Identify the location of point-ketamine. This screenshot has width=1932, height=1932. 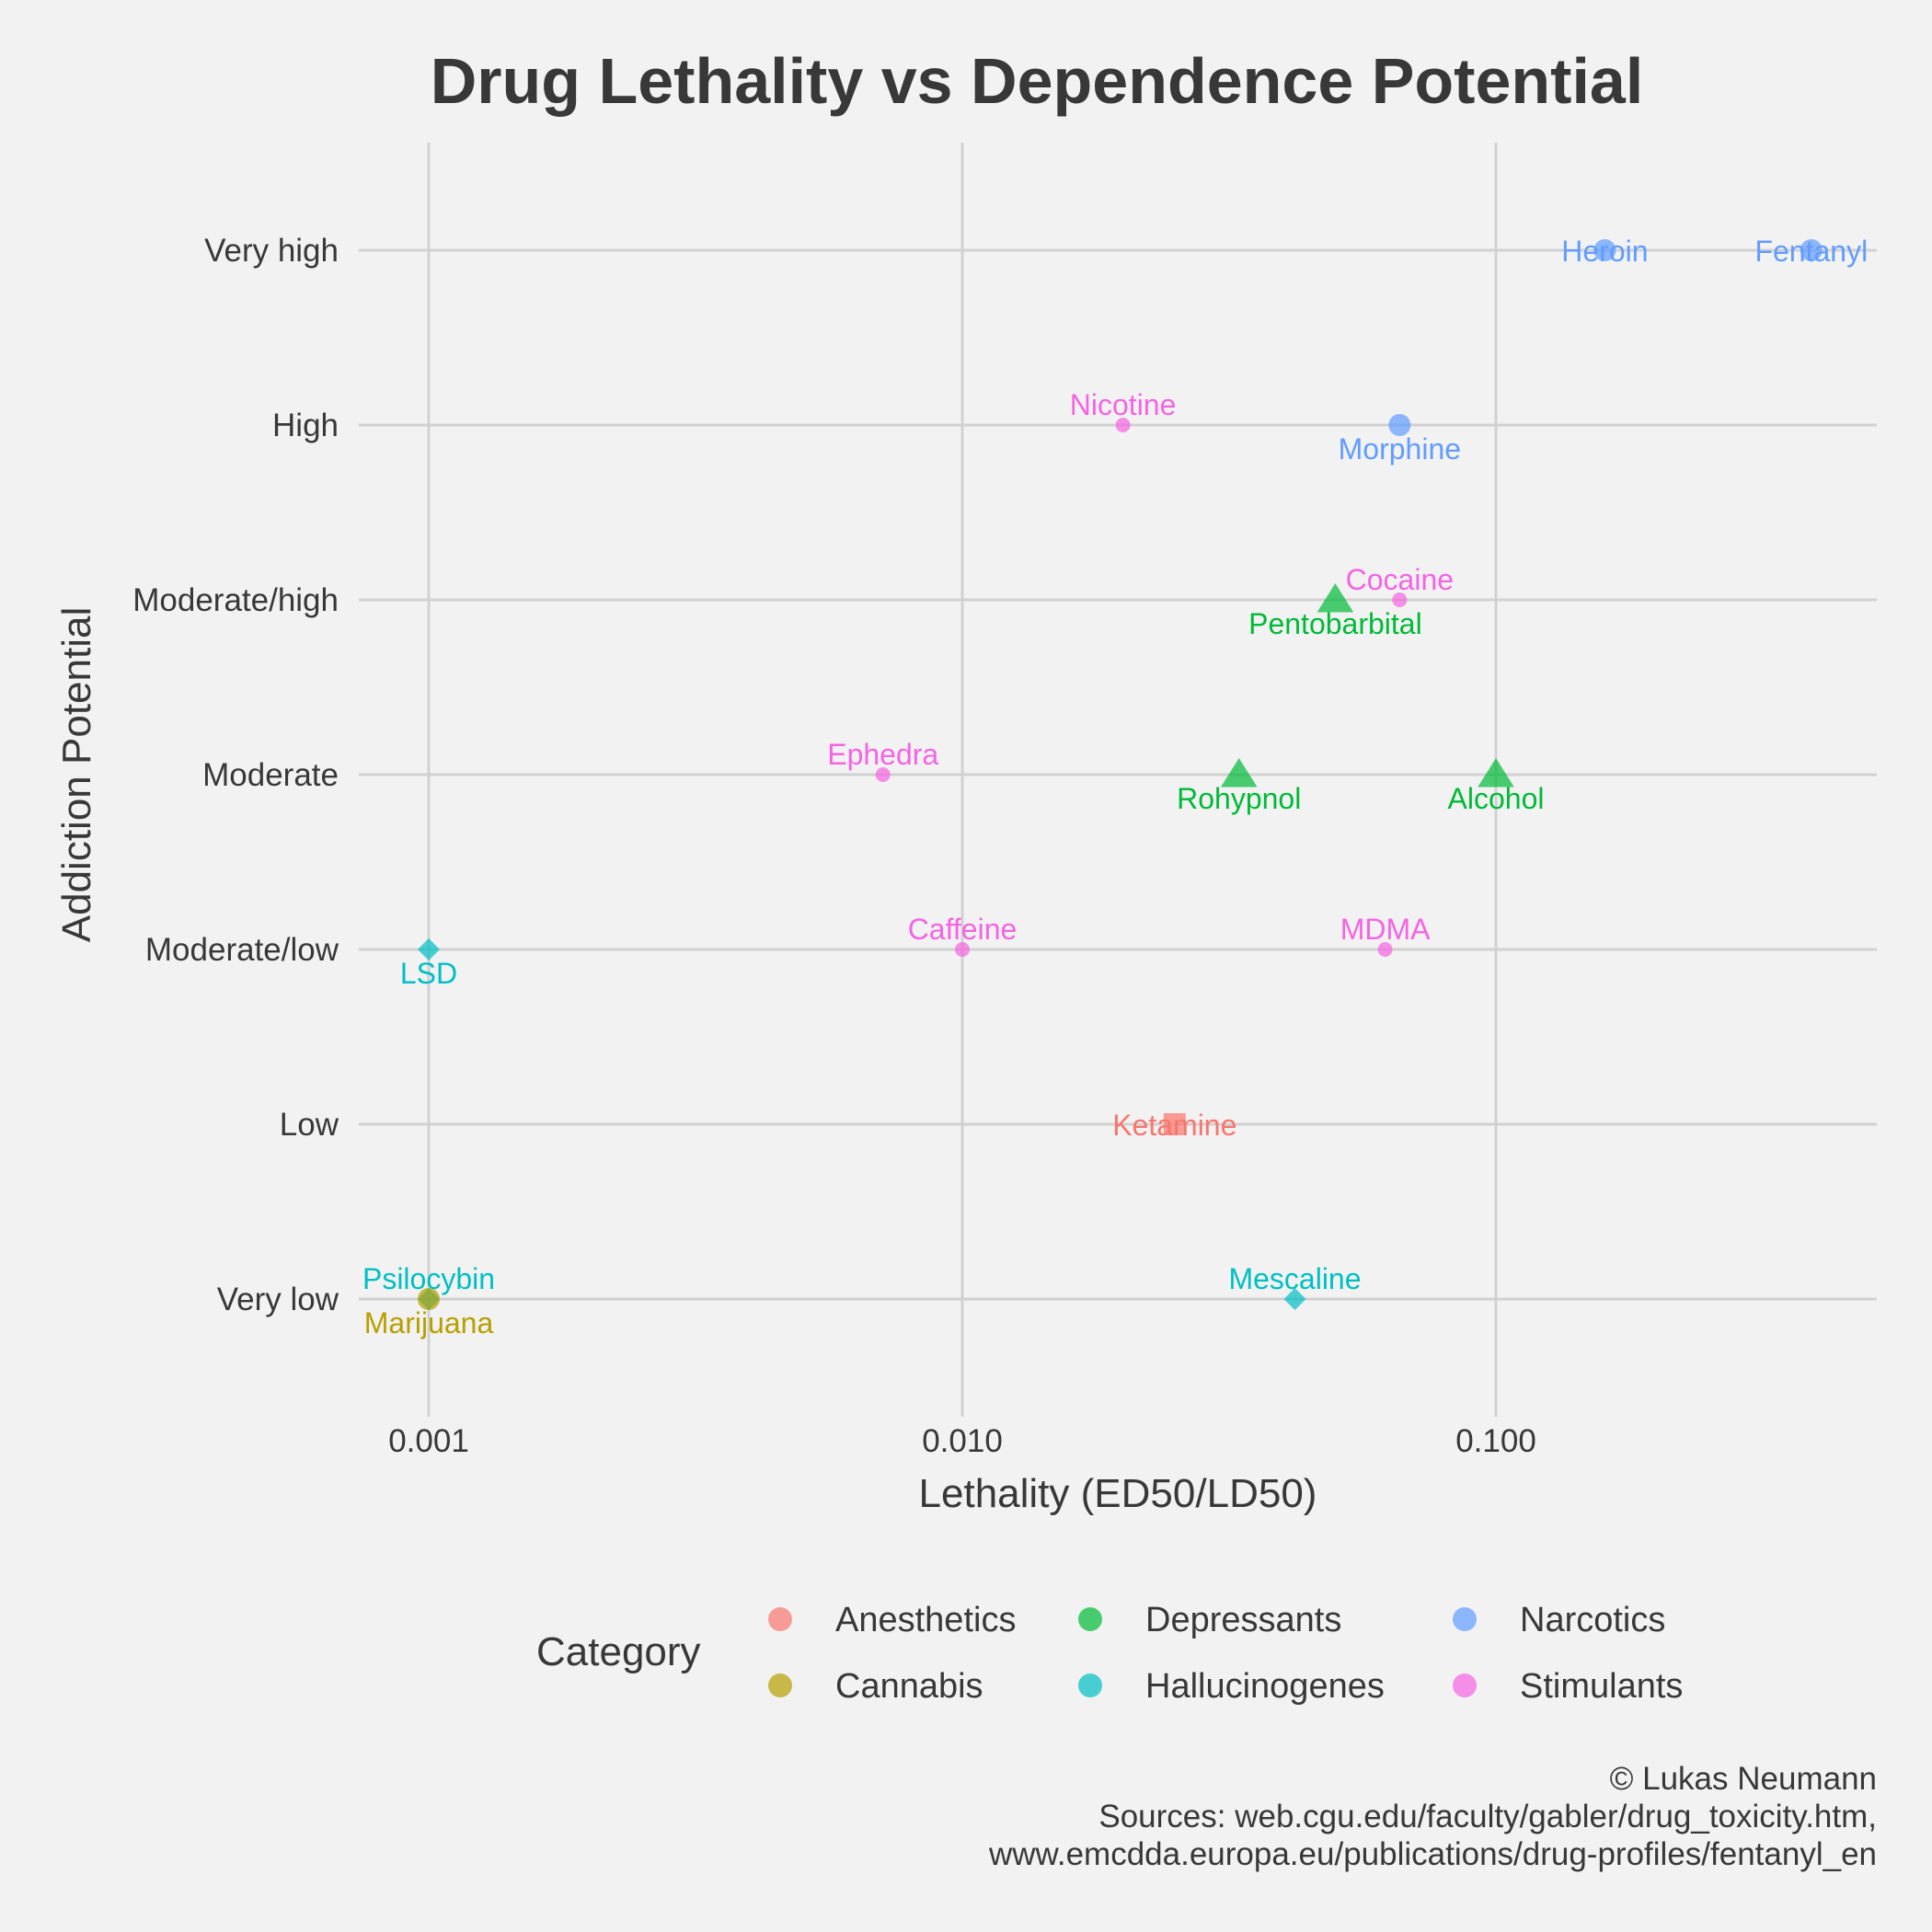
(1174, 1124).